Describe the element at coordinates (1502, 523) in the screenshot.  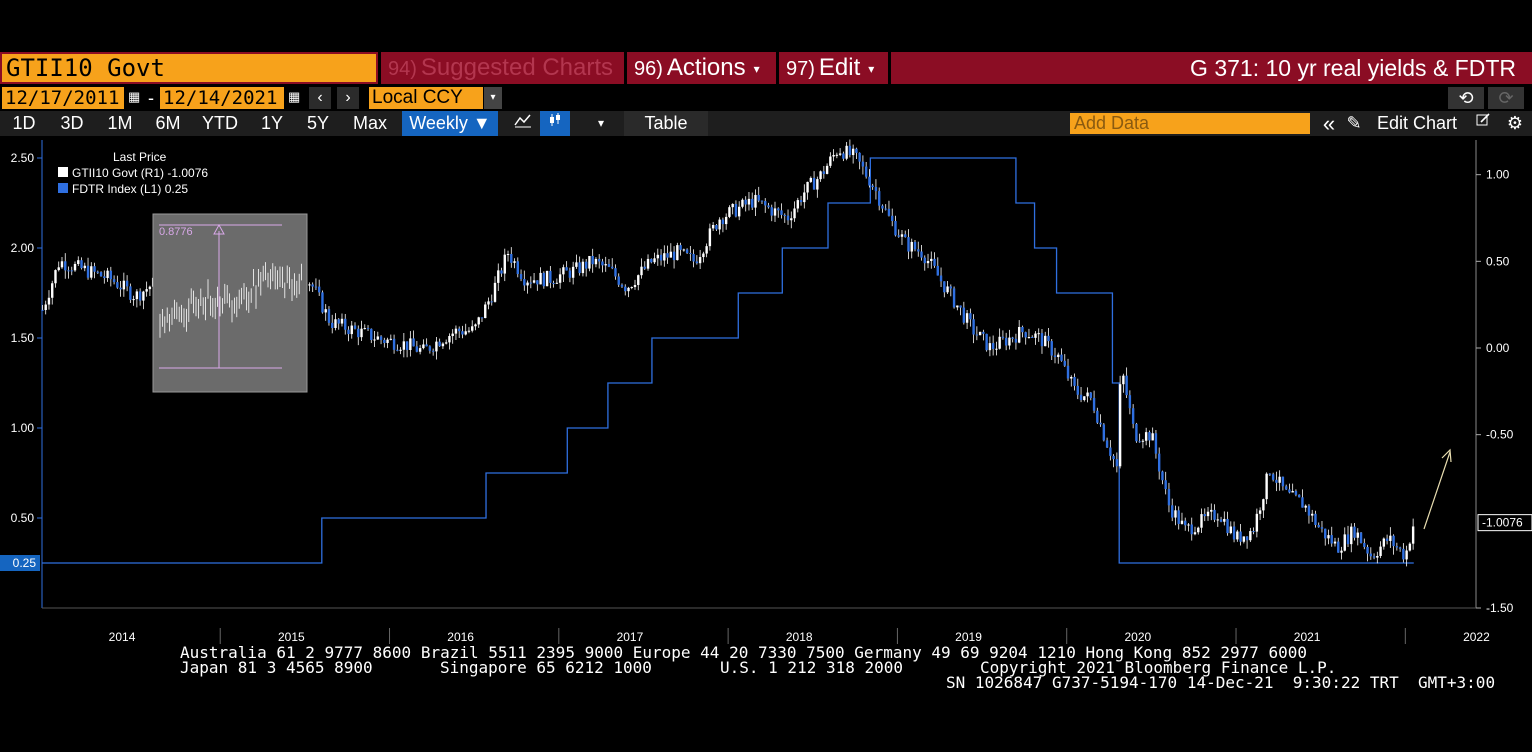
I see `right-last-value: -1.0076` at that location.